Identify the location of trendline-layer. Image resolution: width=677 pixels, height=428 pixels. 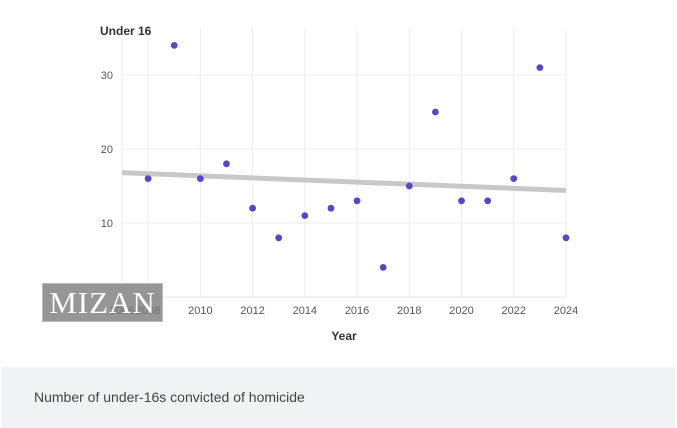
(344, 181).